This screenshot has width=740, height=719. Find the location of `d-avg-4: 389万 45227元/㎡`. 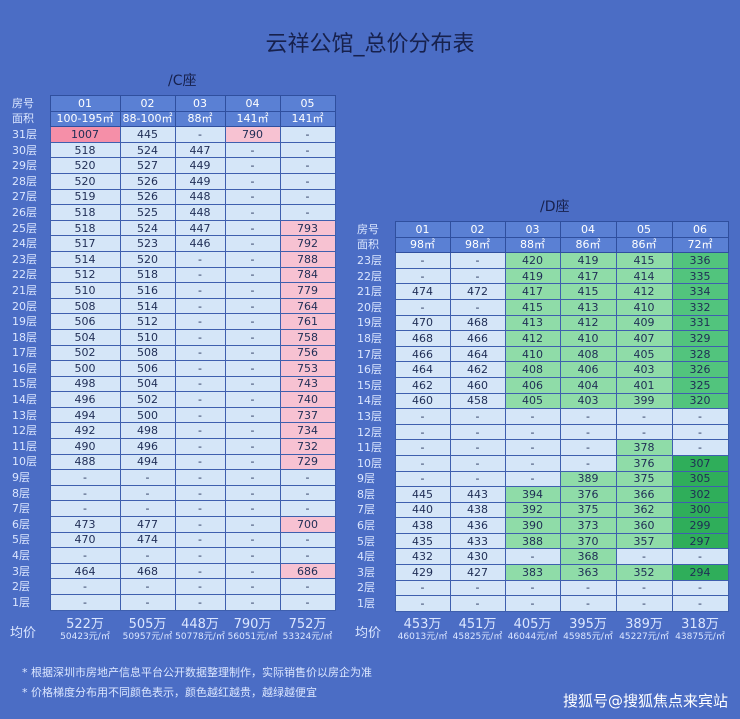

d-avg-4: 389万 45227元/㎡ is located at coordinates (644, 630).